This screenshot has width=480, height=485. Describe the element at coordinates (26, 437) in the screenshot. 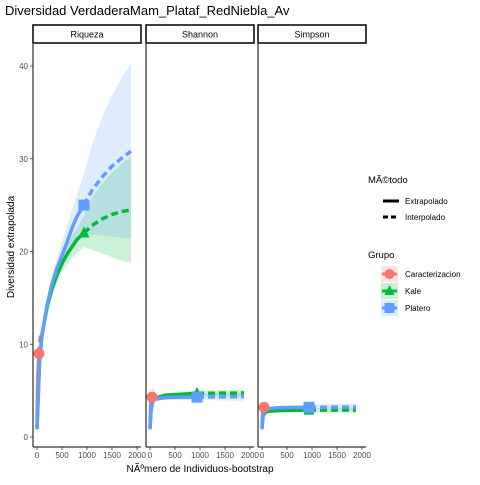

I see `y-tick-label: 0` at that location.